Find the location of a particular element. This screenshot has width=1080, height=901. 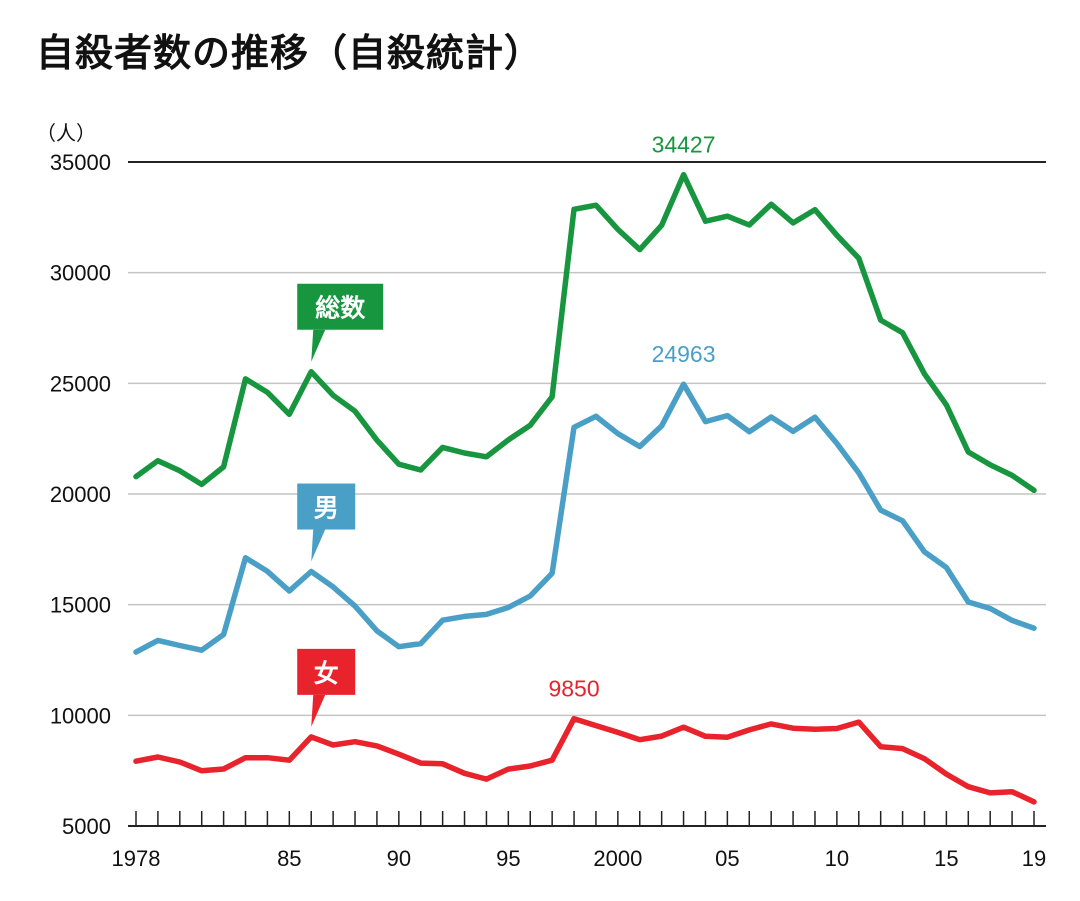

x-tick-label-19: 19 is located at coordinates (1034, 858).